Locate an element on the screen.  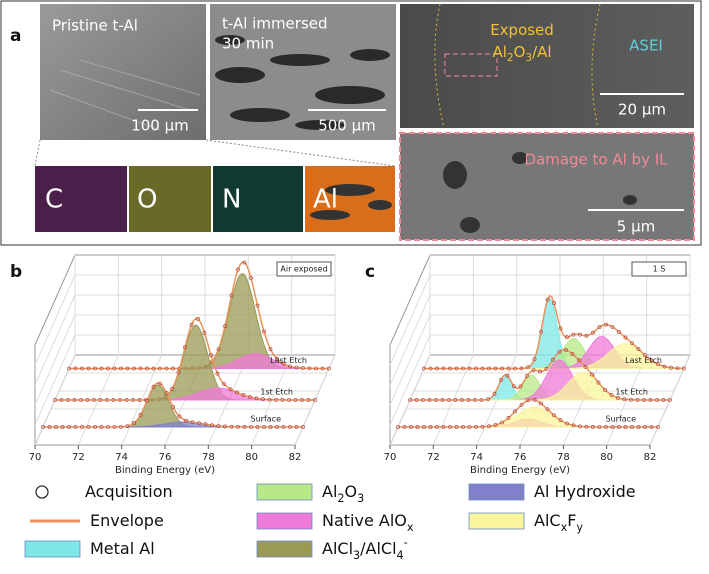
x-tick-label: 72 is located at coordinates (433, 457).